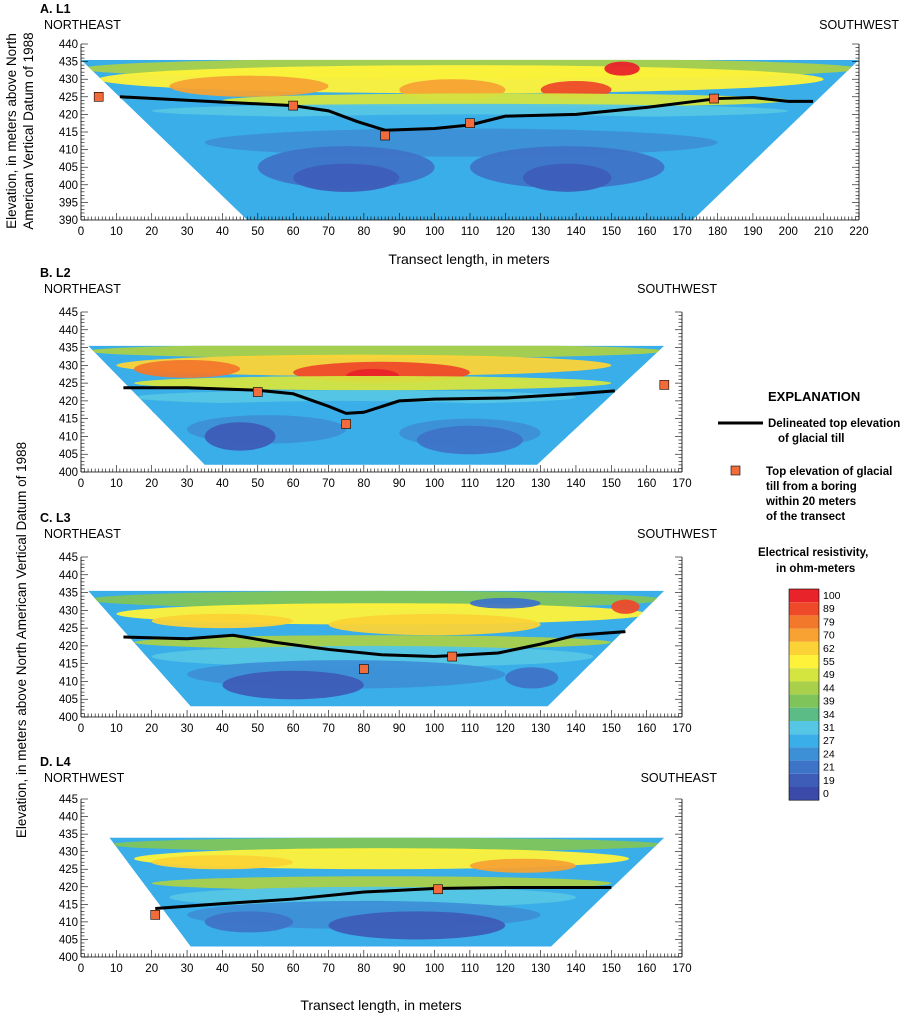  What do you see at coordinates (832, 596) in the screenshot?
I see `scale-value: 100` at bounding box center [832, 596].